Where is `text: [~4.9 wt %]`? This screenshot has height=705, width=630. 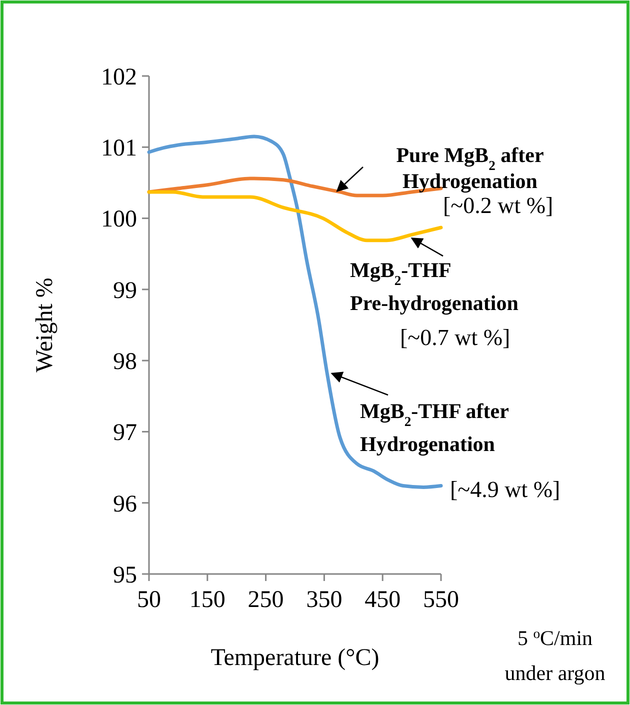
text: [~4.9 wt %] is located at coordinates (505, 489).